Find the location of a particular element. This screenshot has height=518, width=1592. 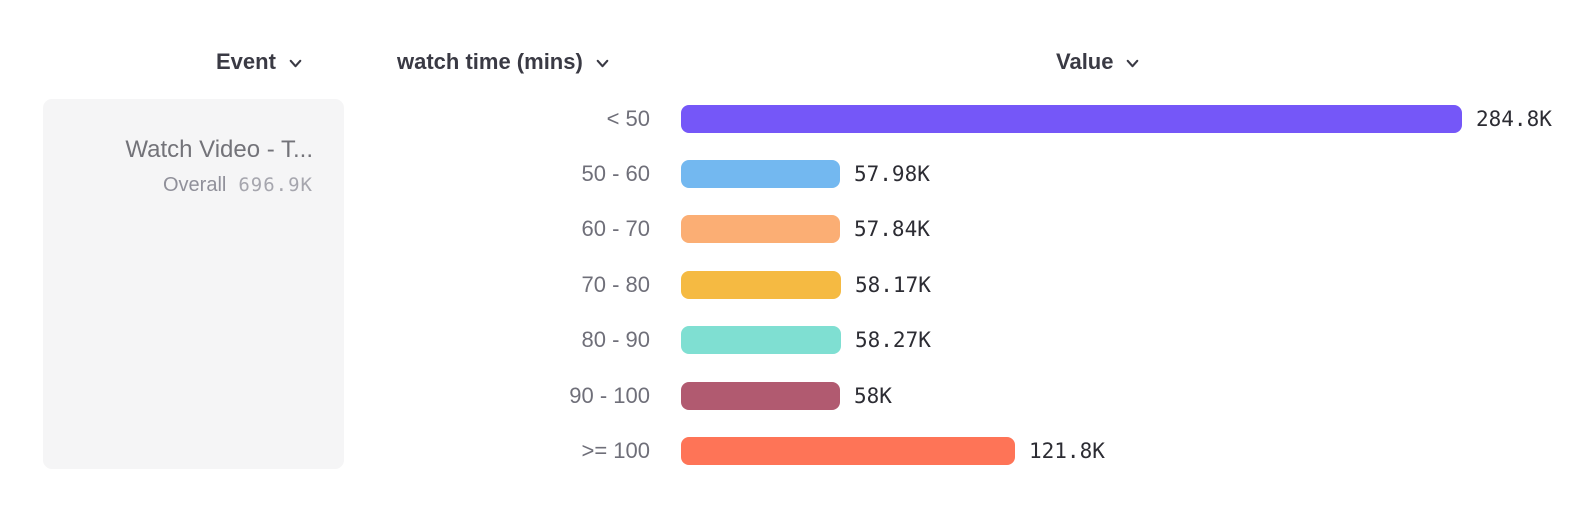

bar-track: 121.8K is located at coordinates (1130, 451).